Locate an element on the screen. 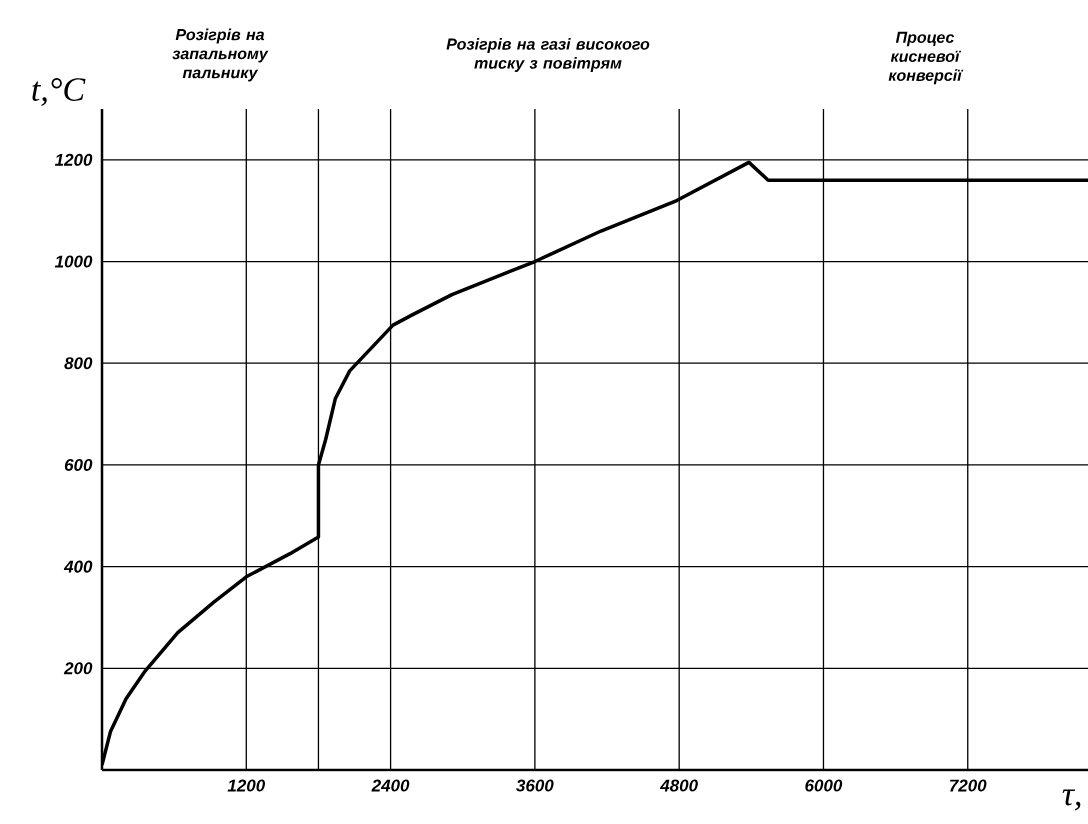 The height and width of the screenshot is (824, 1088). x-tick-label: 3600 is located at coordinates (535, 785).